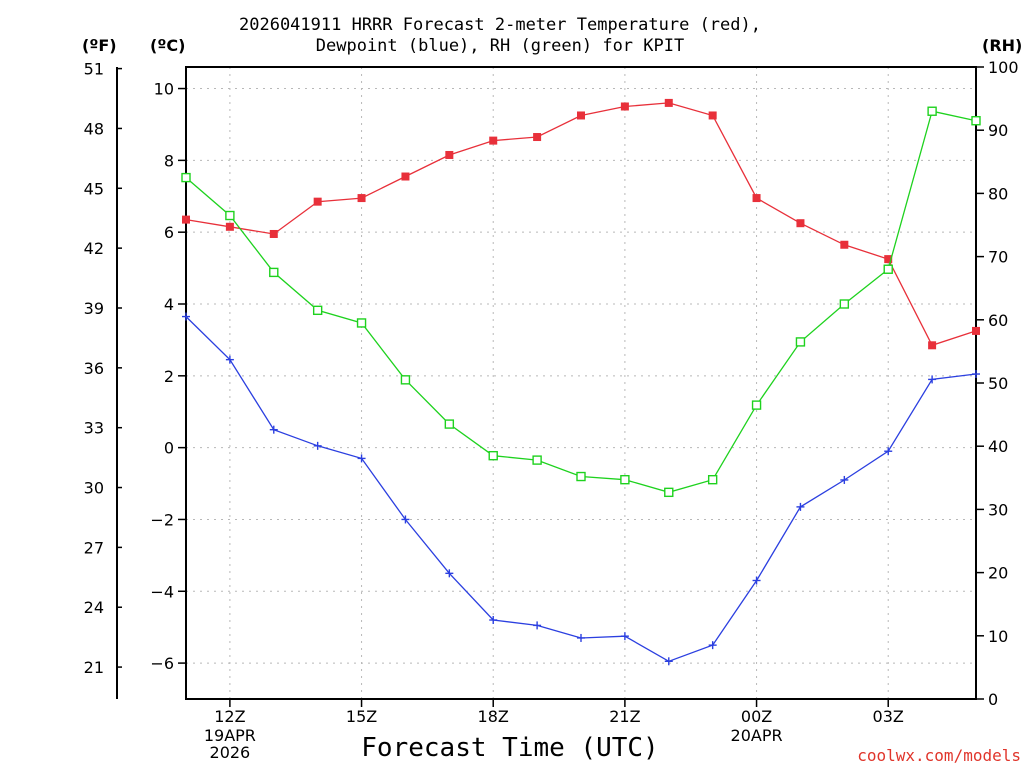 The image size is (1024, 768). Describe the element at coordinates (493, 716) in the screenshot. I see `x-tick-label: 18Z` at that location.